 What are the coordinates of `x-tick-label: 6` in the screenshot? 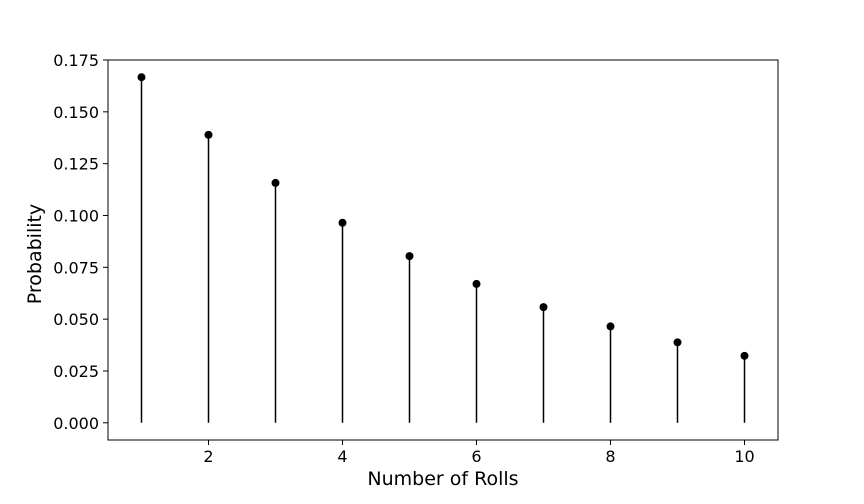 It's located at (476, 456).